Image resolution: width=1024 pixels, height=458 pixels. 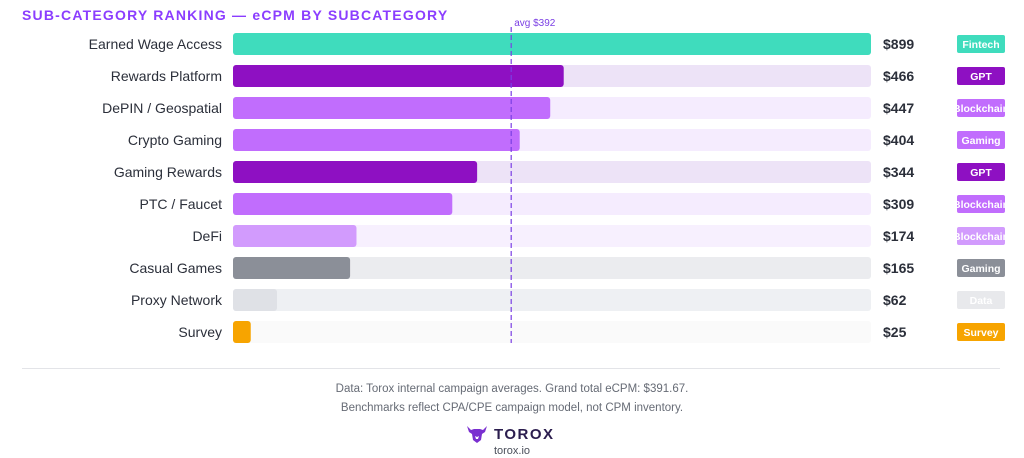 What do you see at coordinates (207, 236) in the screenshot?
I see `category-label: DeFi` at bounding box center [207, 236].